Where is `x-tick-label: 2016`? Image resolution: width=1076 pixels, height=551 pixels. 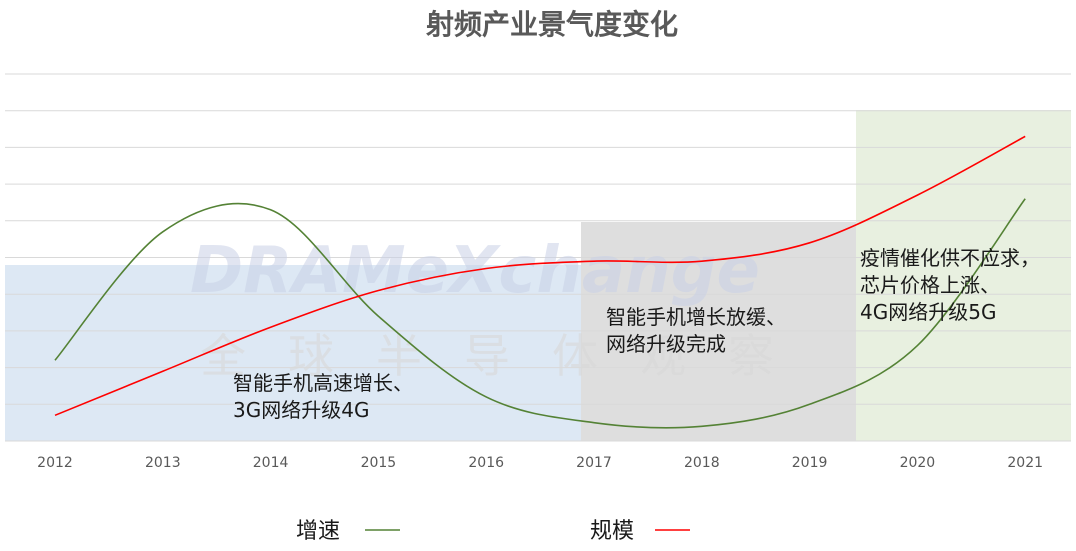 x-tick-label: 2016 is located at coordinates (486, 463).